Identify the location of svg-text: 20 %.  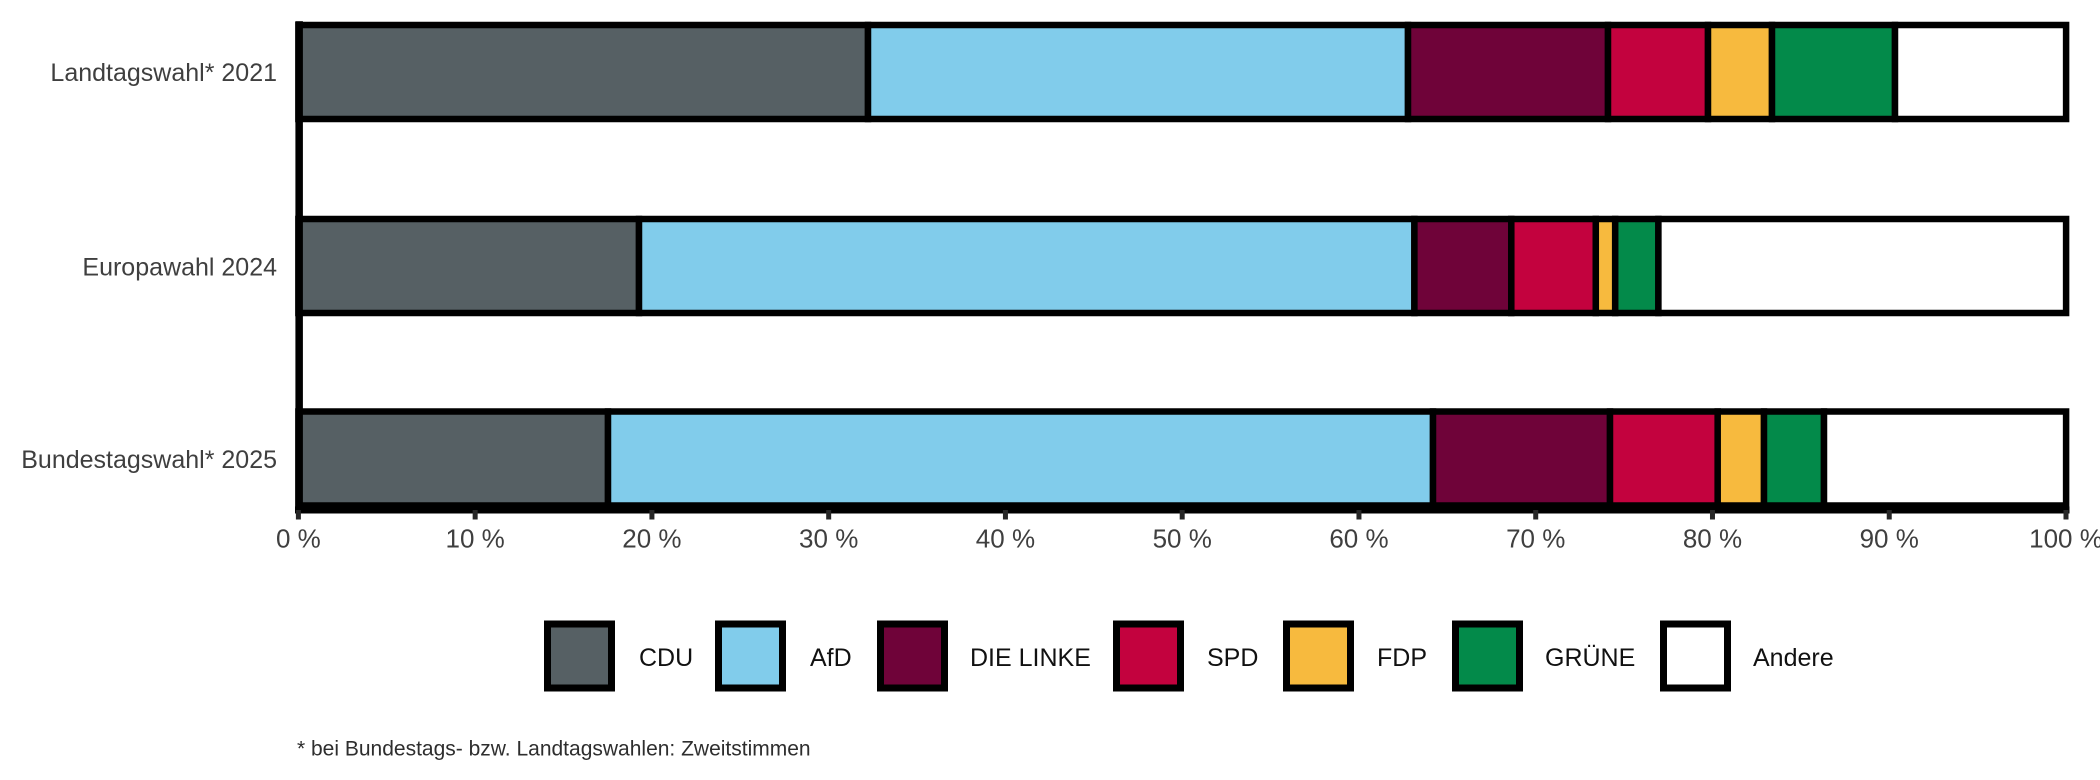
(651, 539).